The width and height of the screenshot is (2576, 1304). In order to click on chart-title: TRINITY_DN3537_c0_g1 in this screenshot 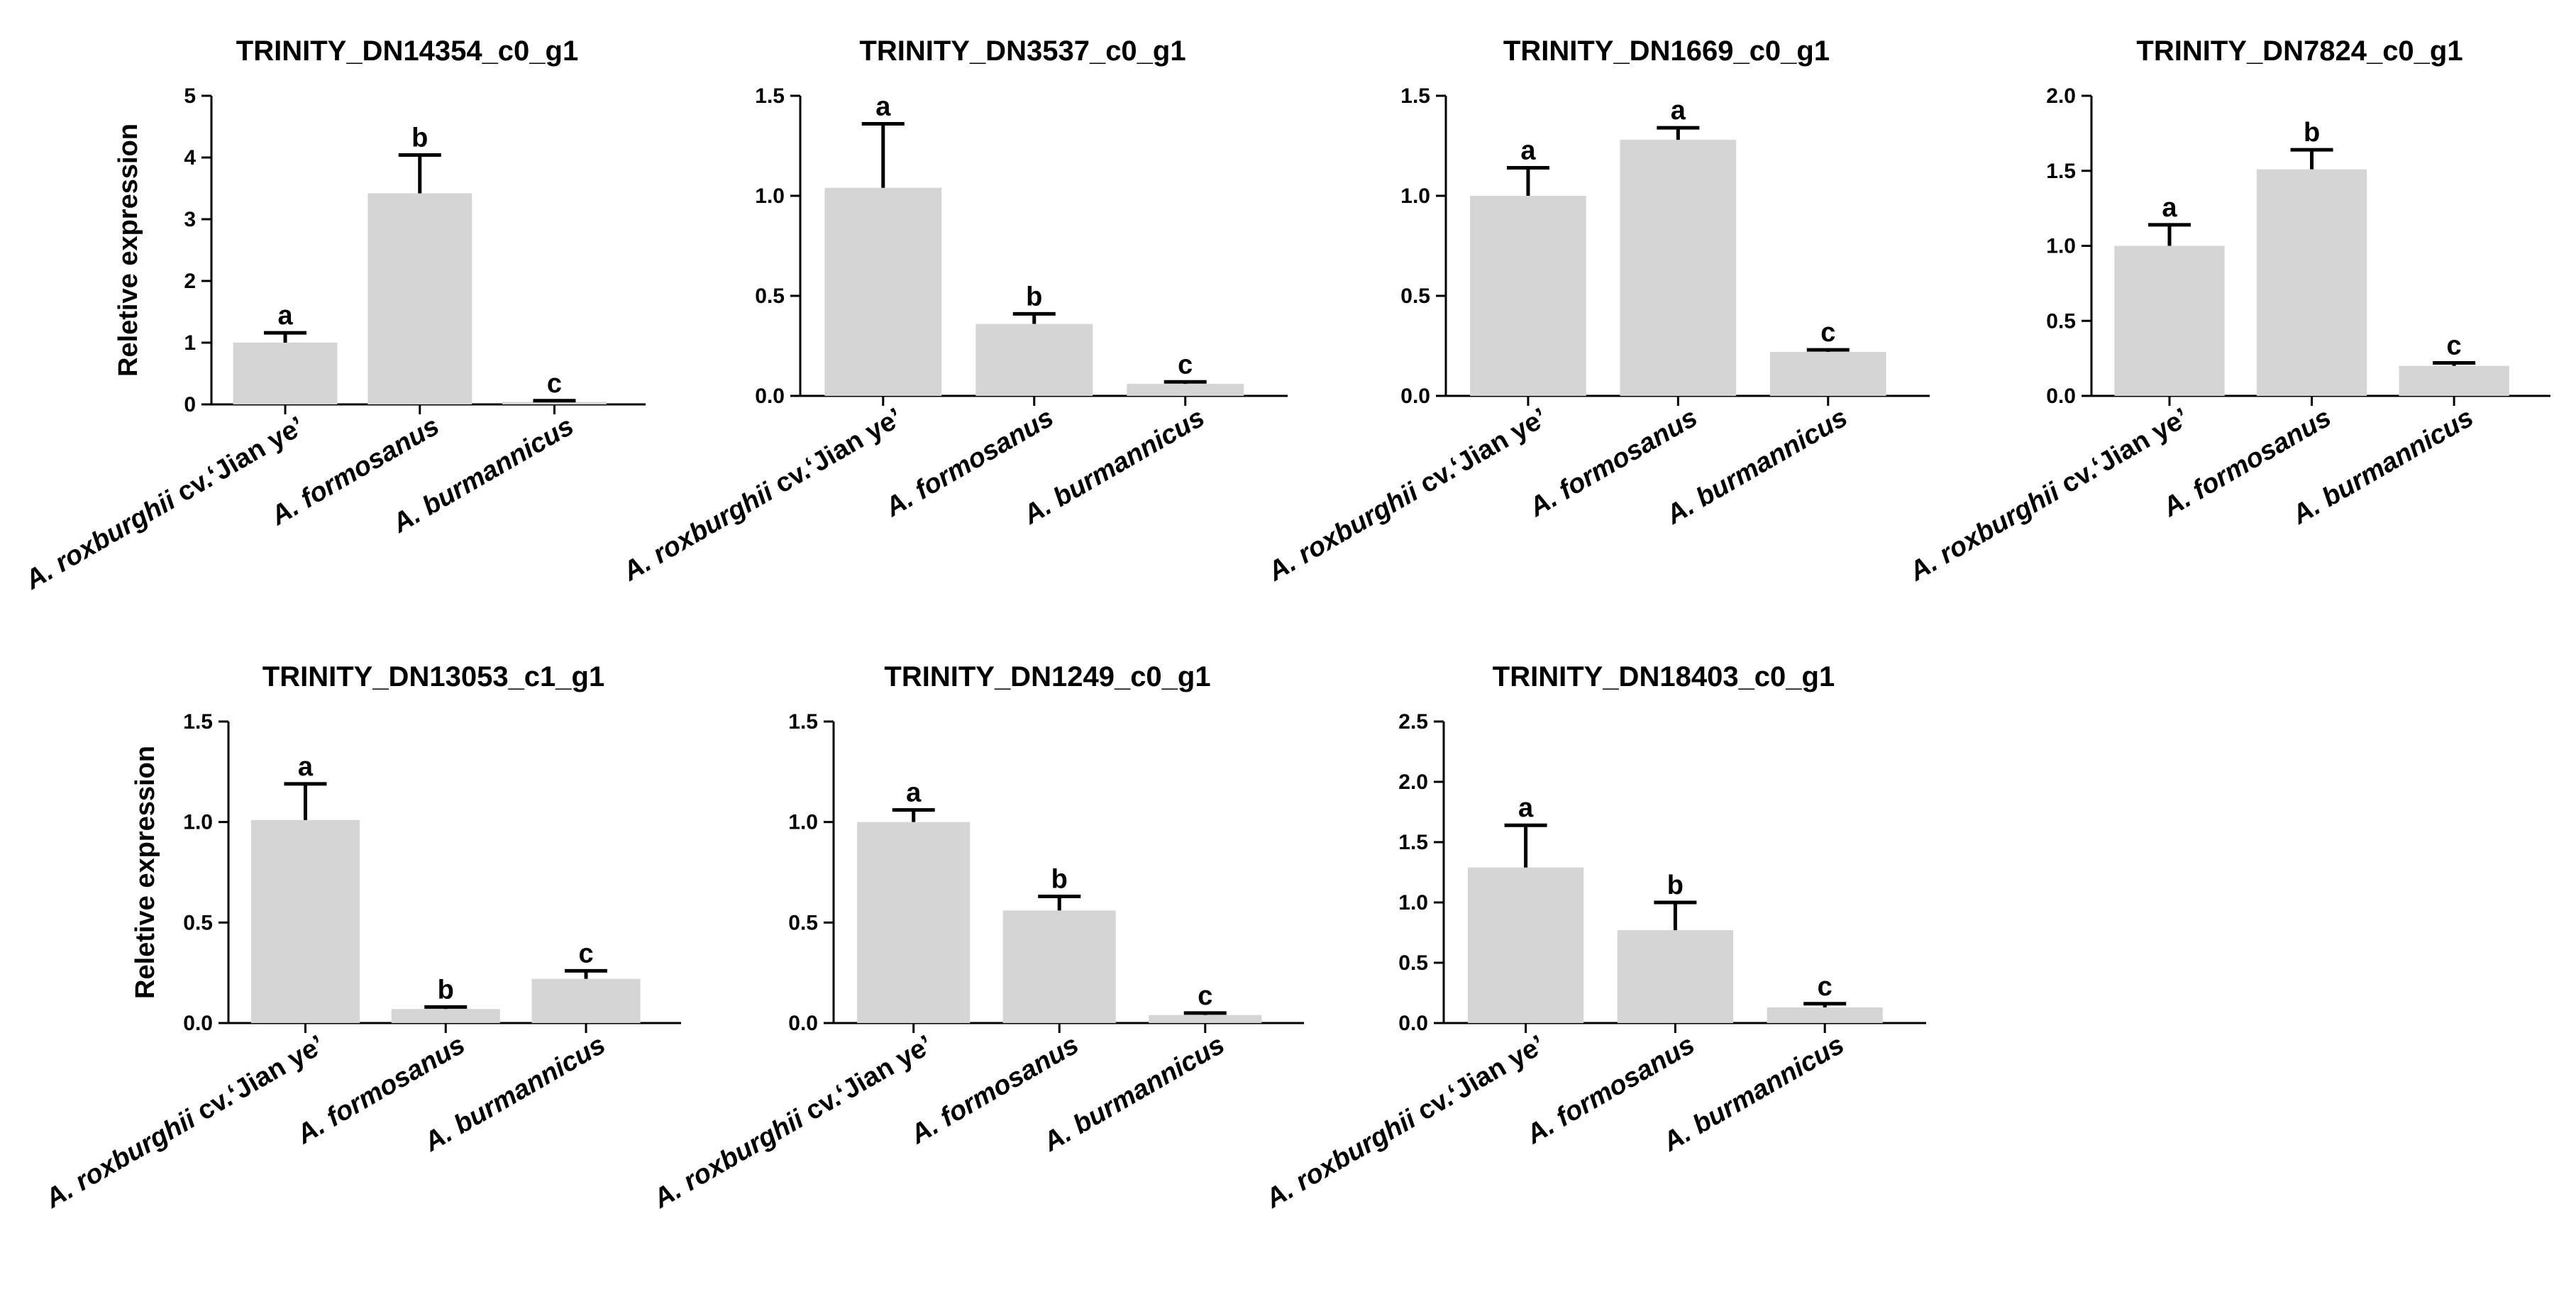, I will do `click(1022, 51)`.